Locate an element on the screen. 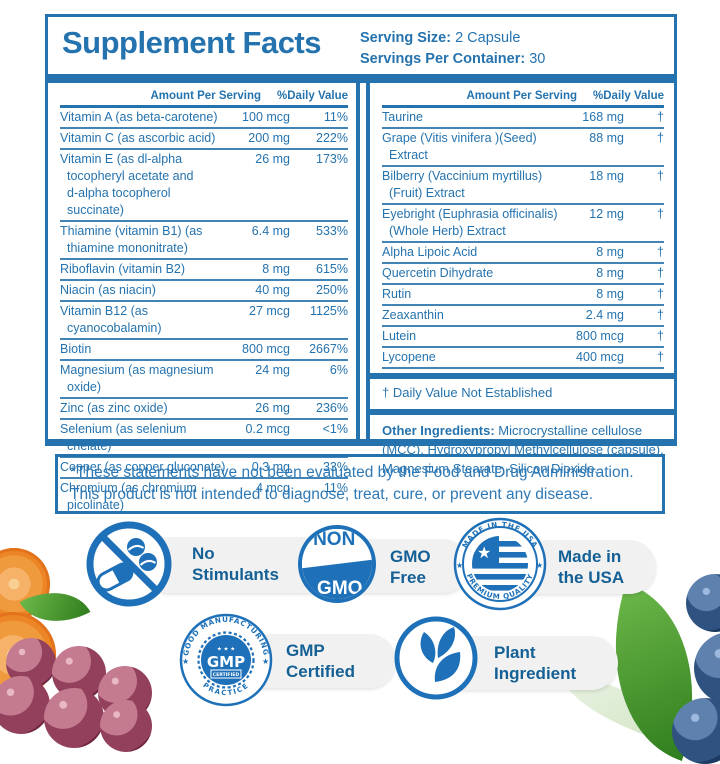  gmp-center-text: GMP is located at coordinates (226, 662).